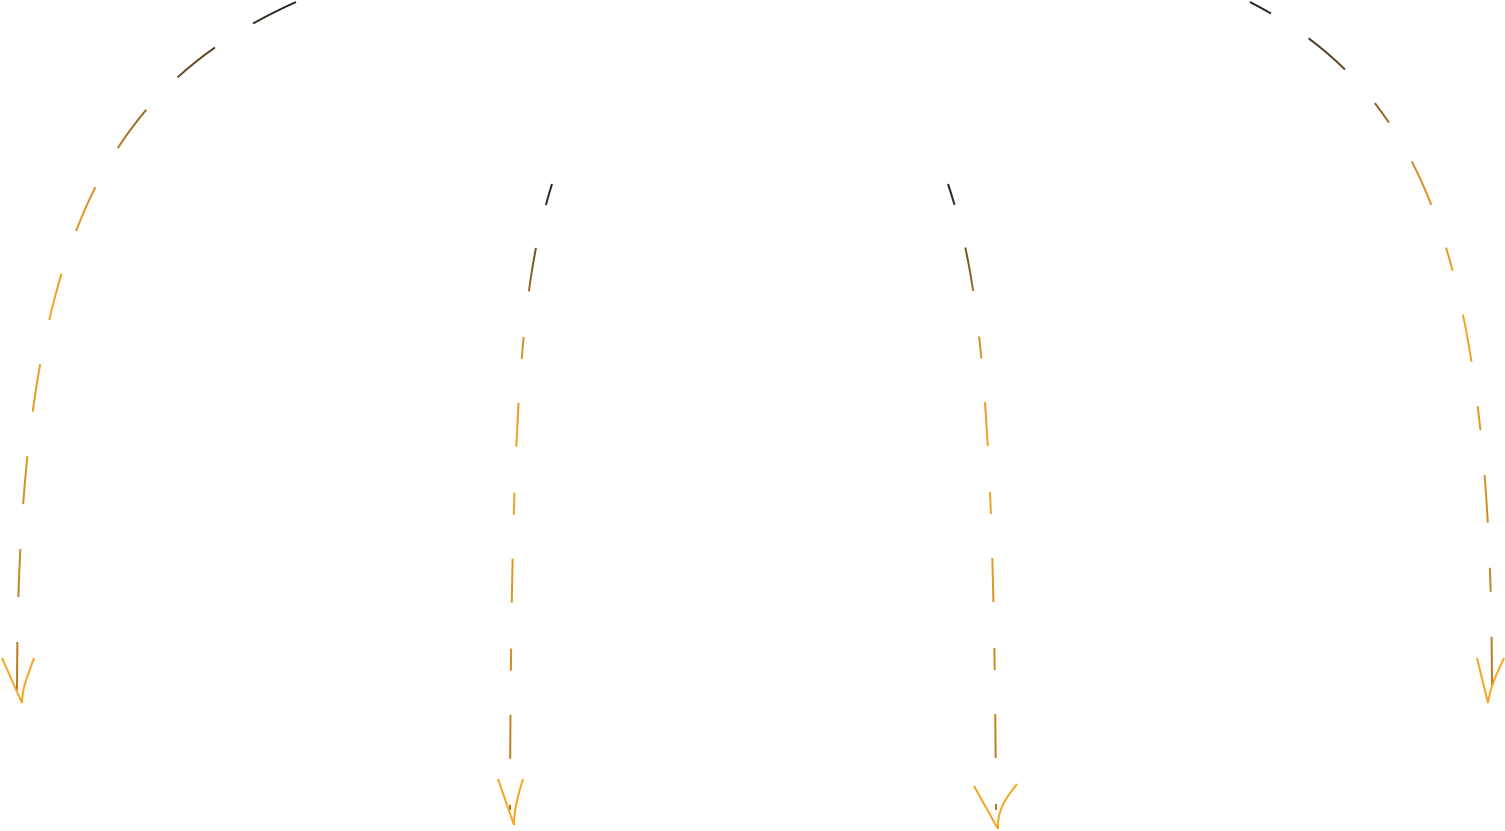  I want to click on arrow-inner-right, so click(982, 506).